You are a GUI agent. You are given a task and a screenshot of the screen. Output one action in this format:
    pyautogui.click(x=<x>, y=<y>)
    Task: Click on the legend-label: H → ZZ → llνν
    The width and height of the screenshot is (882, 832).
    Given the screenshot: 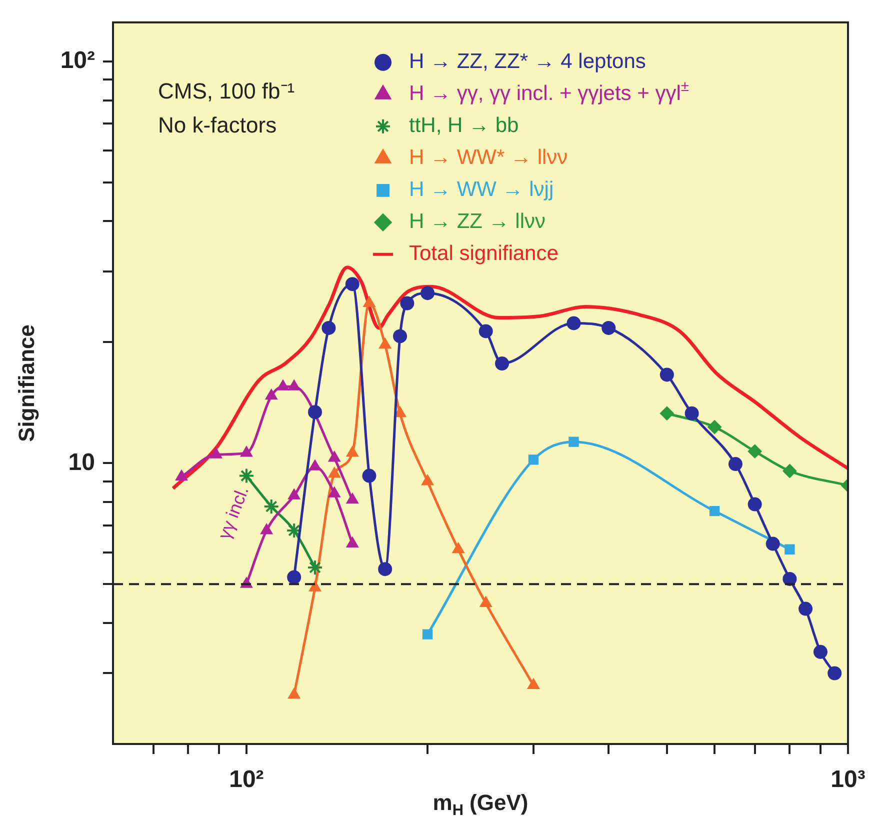 What is the action you would take?
    pyautogui.click(x=477, y=222)
    